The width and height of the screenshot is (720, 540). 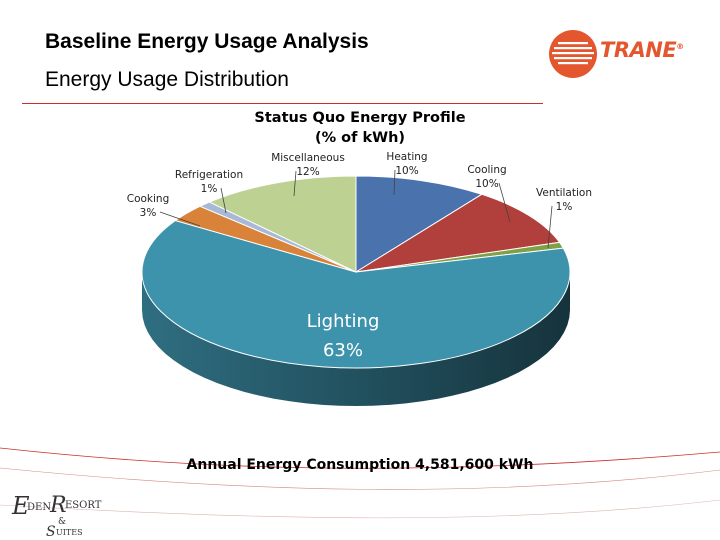 What do you see at coordinates (486, 170) in the screenshot?
I see `pie-label-cooling-name: Cooling` at bounding box center [486, 170].